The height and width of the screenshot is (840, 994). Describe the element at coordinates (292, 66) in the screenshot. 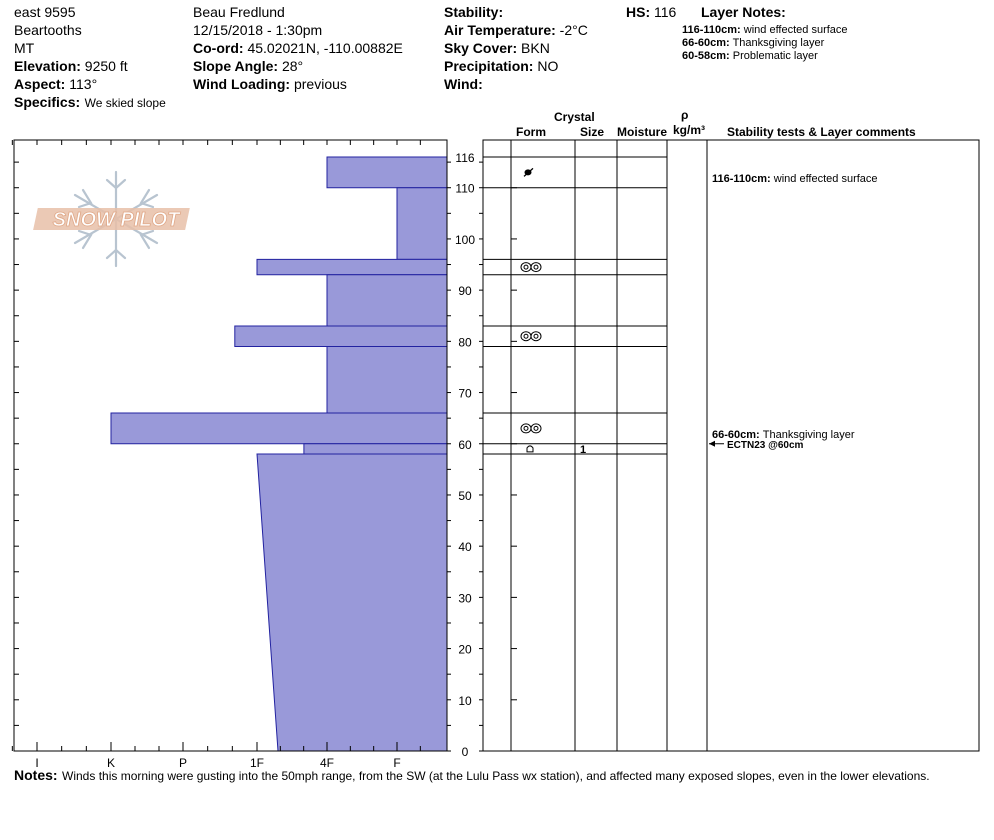

I see `slope-value: 28°` at that location.